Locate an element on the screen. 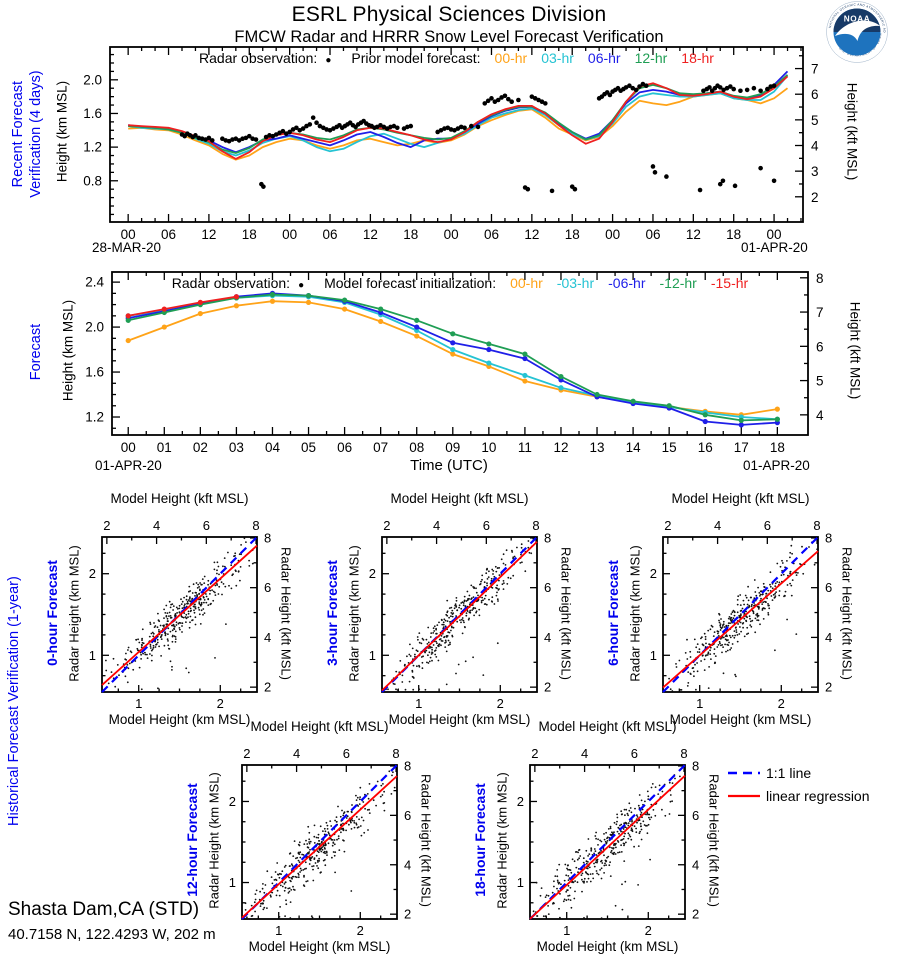 The image size is (898, 956). scatter-forecast-label: 6-hour Forecast is located at coordinates (613, 612).